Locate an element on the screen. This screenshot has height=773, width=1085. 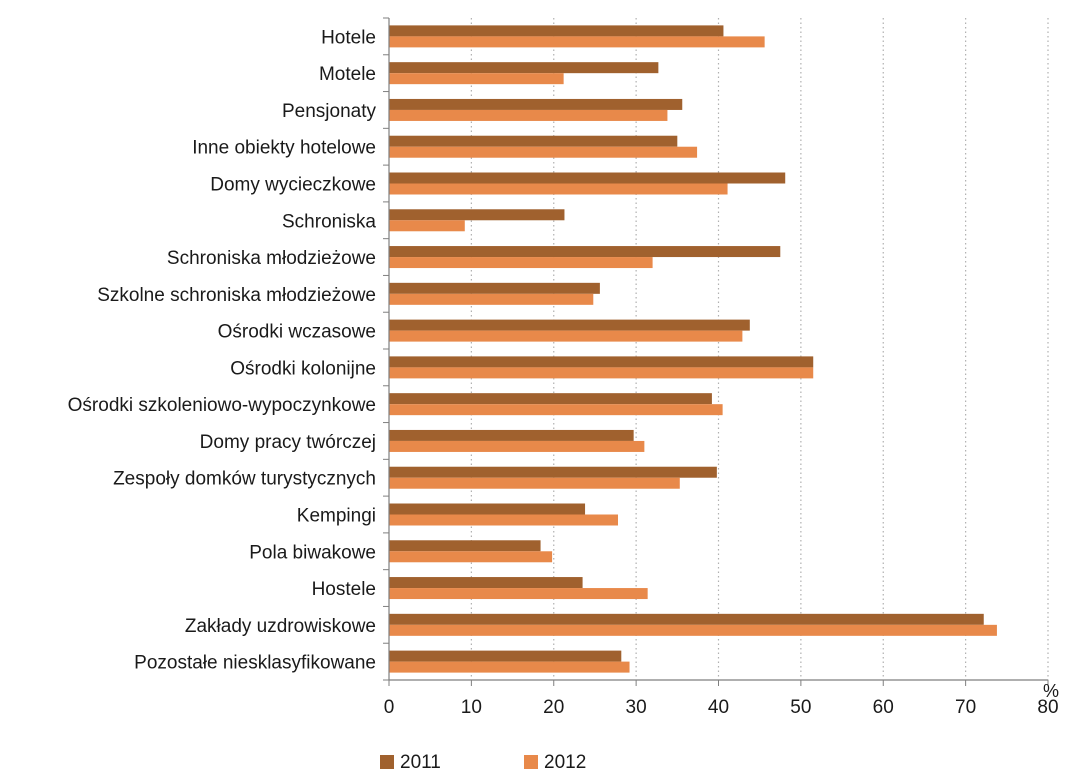
category-label: Pozostałe niesklasyfikowane is located at coordinates (255, 663).